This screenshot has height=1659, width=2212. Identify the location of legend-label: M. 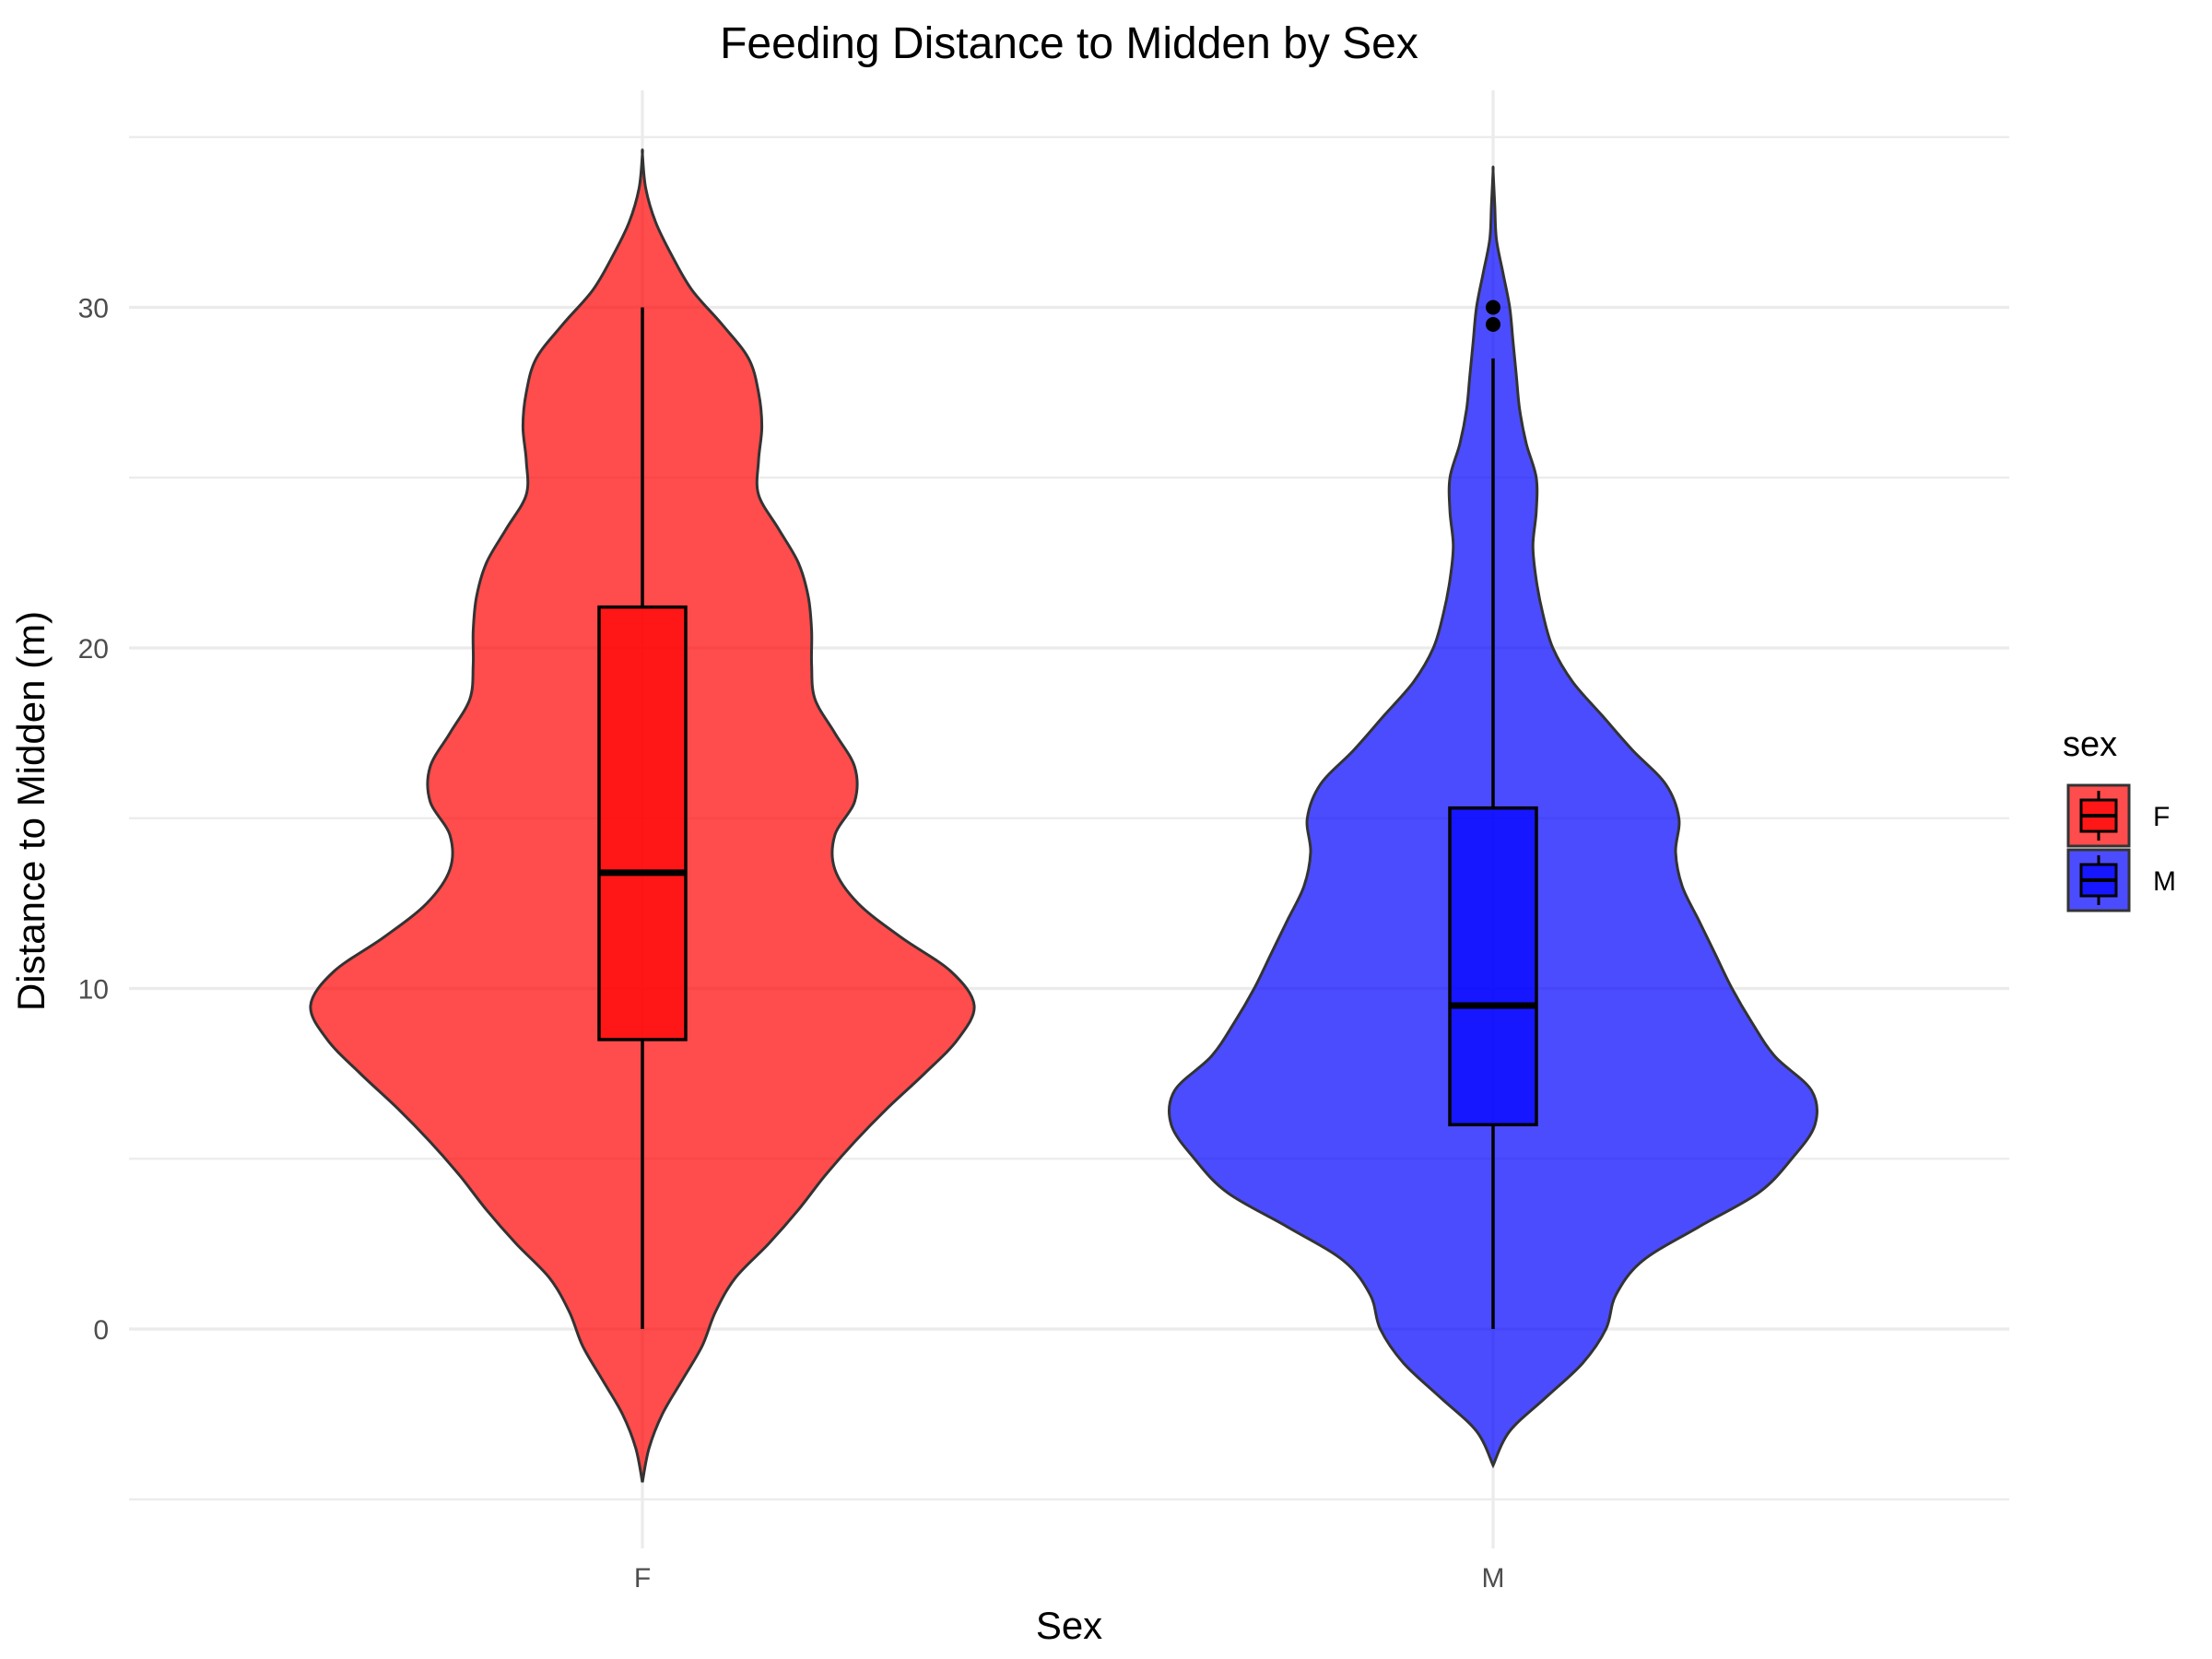
(2164, 881).